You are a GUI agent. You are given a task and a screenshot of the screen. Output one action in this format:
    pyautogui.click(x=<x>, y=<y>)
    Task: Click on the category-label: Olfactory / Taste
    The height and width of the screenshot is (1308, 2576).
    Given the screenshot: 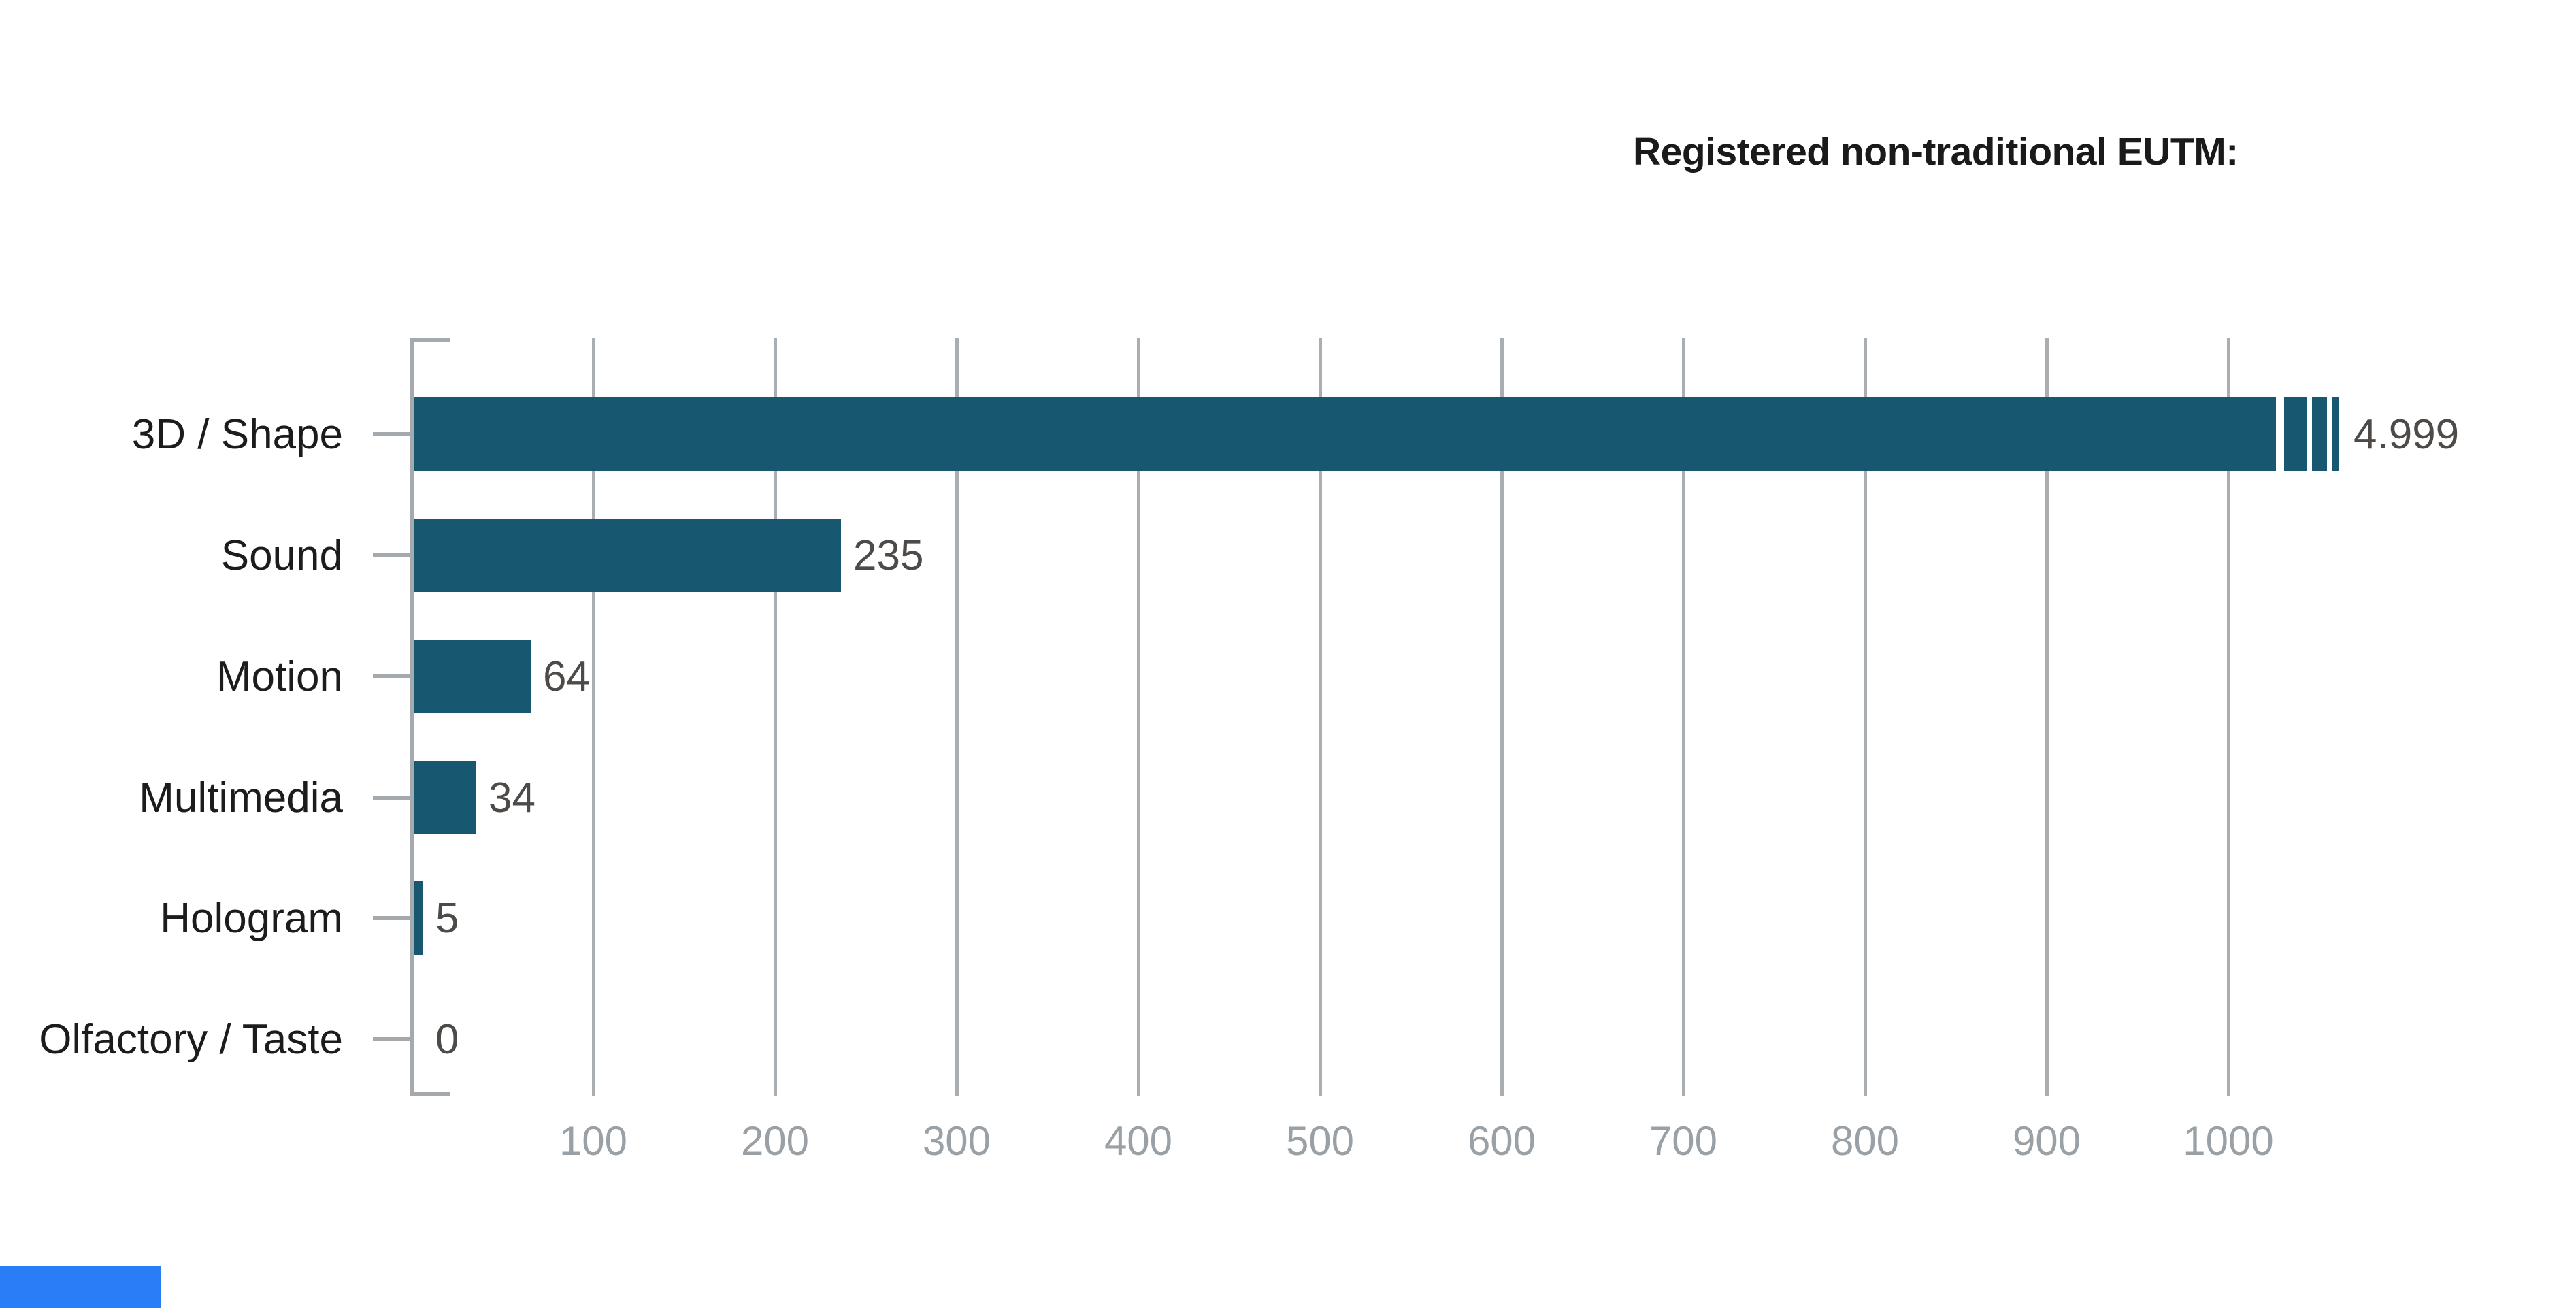 What is the action you would take?
    pyautogui.click(x=191, y=1039)
    